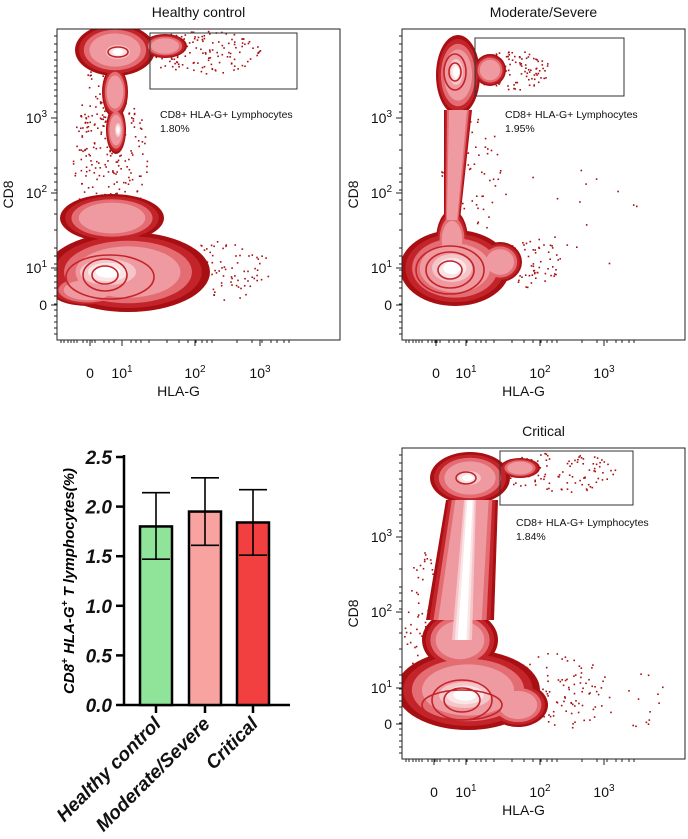 Image resolution: width=688 pixels, height=839 pixels. I want to click on gate-percentage: 1.95%, so click(520, 129).